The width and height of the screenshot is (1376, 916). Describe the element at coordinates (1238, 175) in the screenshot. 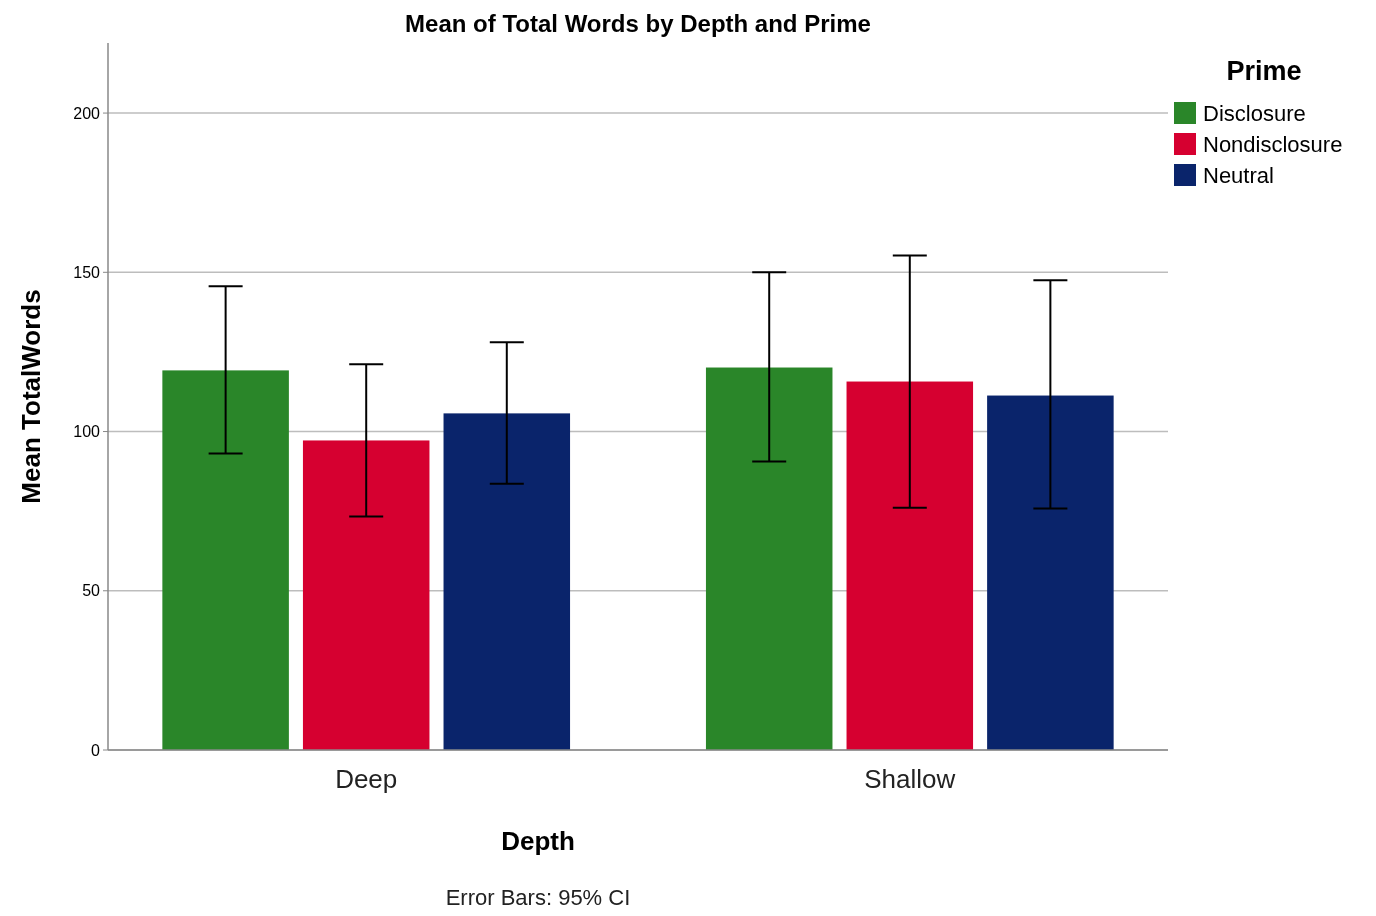

I see `legend-label: Neutral` at that location.